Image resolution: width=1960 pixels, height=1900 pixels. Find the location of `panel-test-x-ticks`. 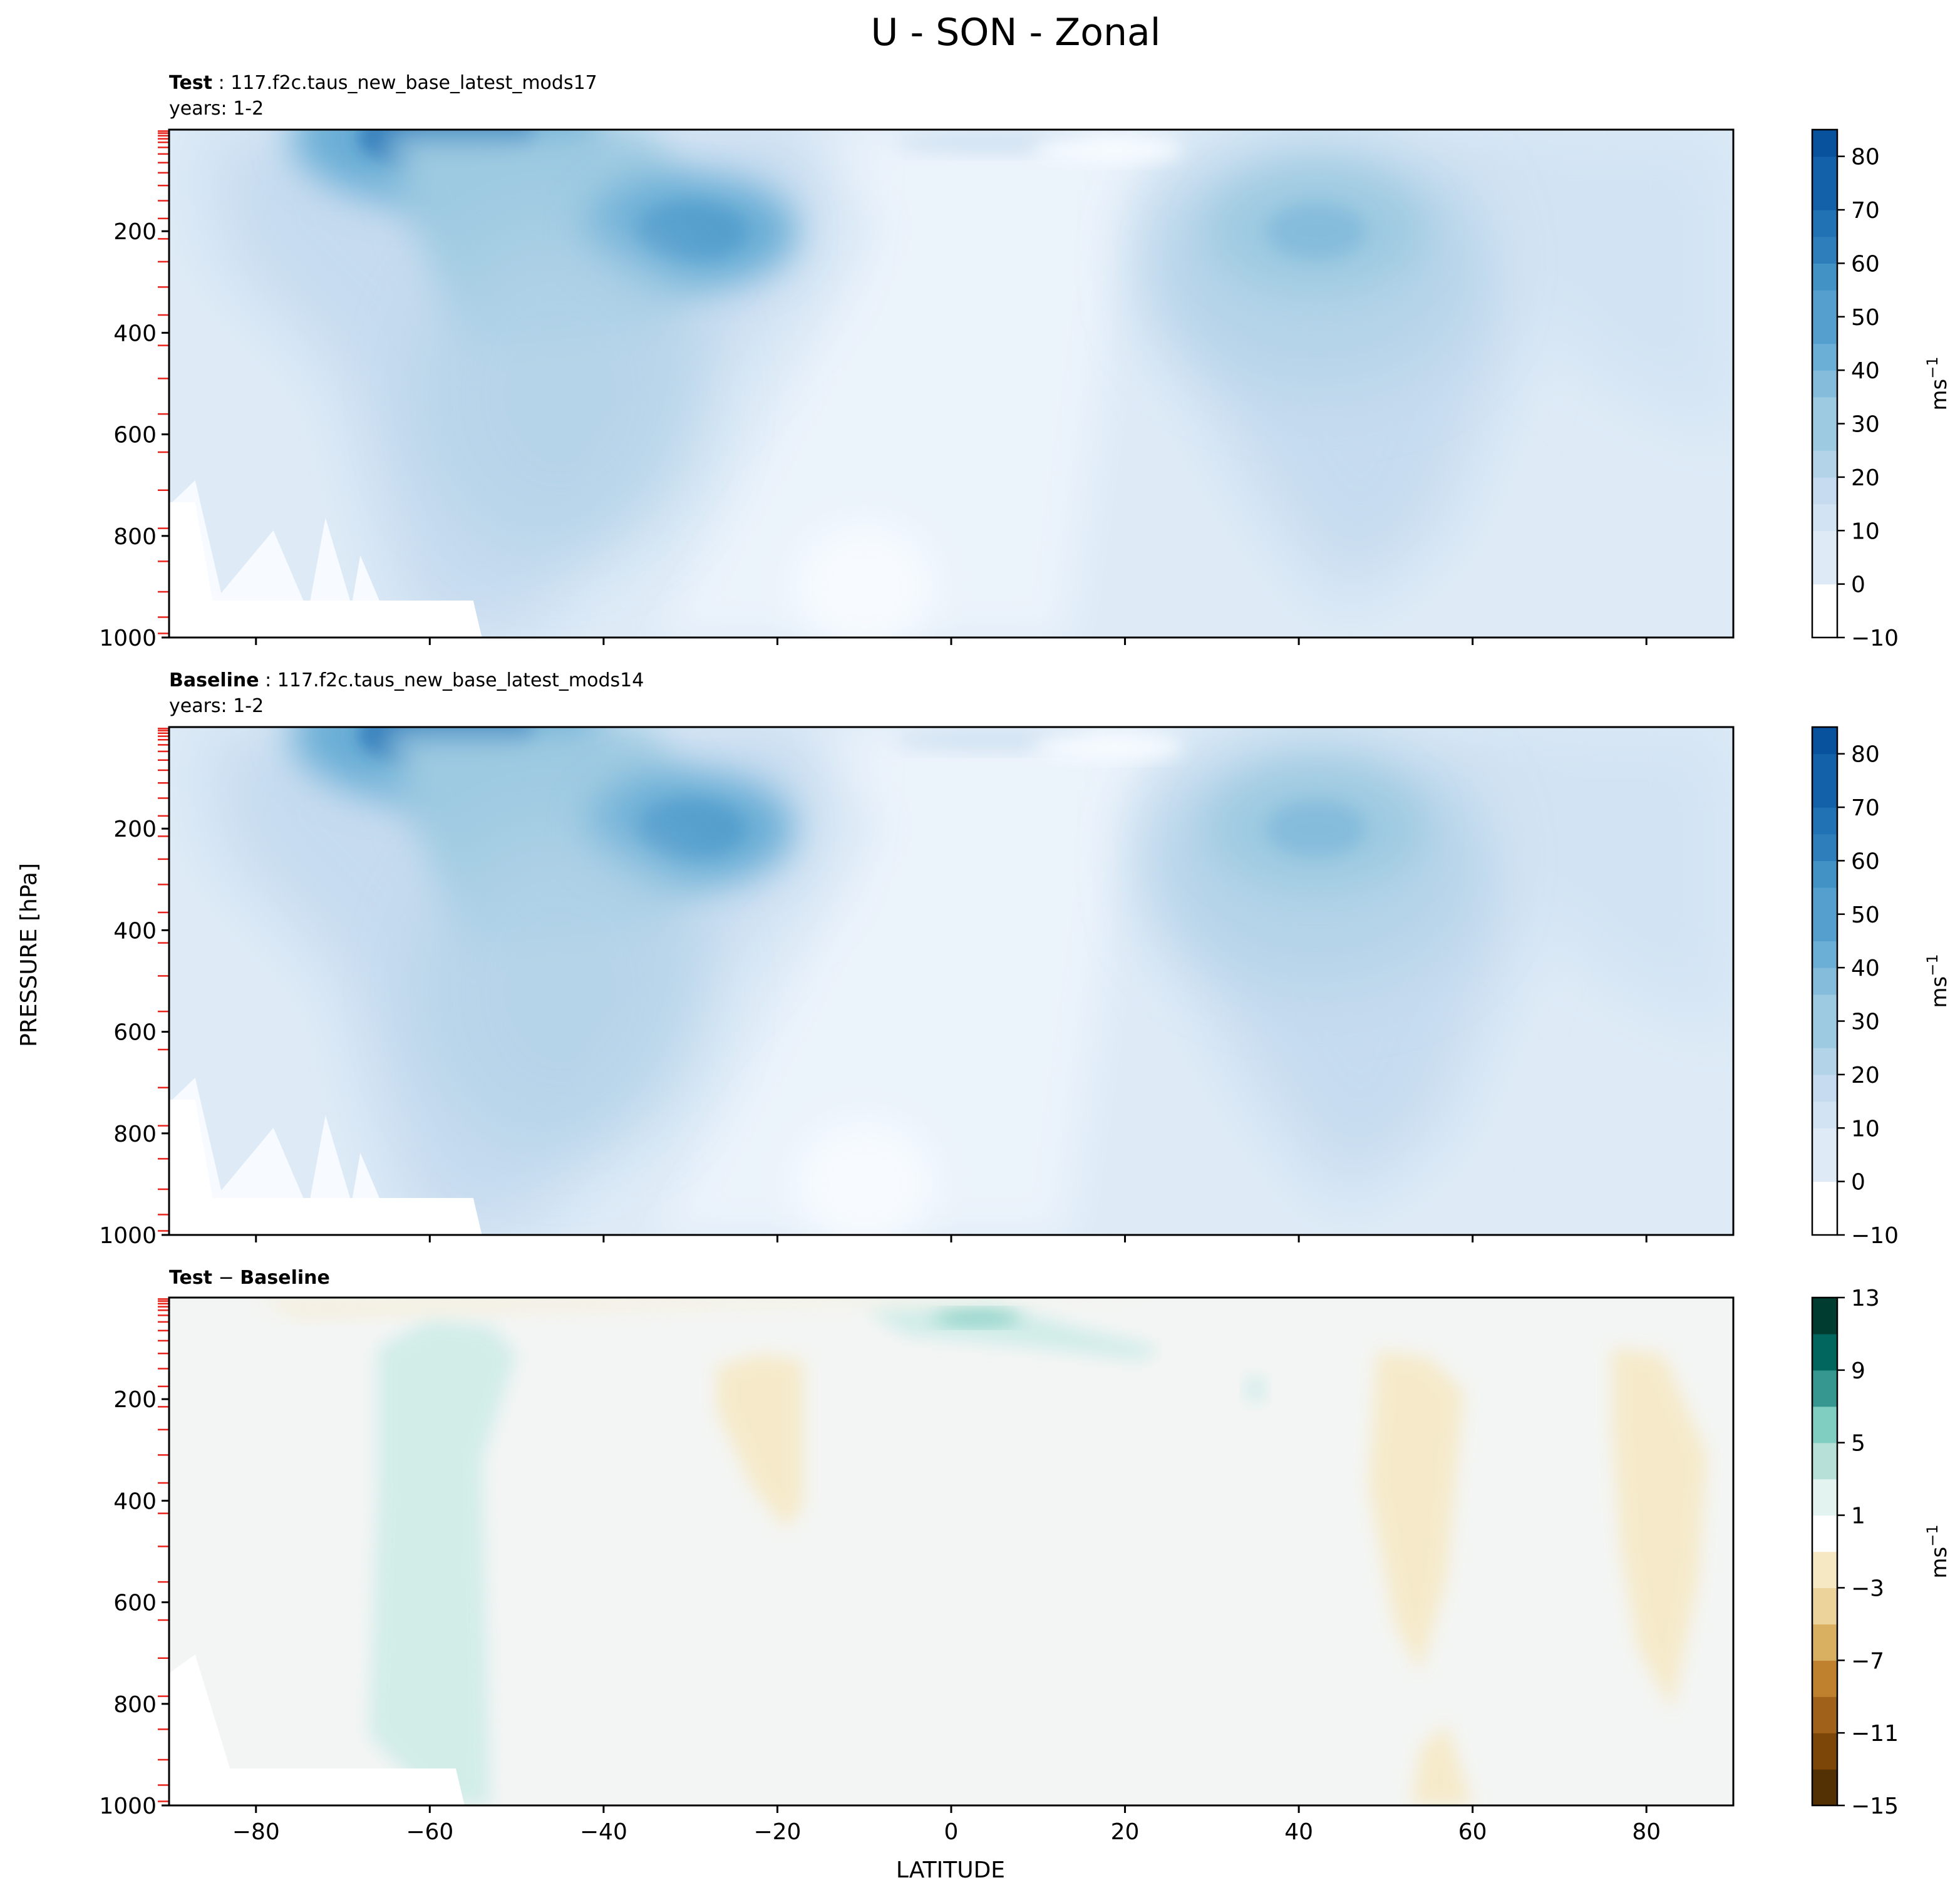

panel-test-x-ticks is located at coordinates (951, 641).